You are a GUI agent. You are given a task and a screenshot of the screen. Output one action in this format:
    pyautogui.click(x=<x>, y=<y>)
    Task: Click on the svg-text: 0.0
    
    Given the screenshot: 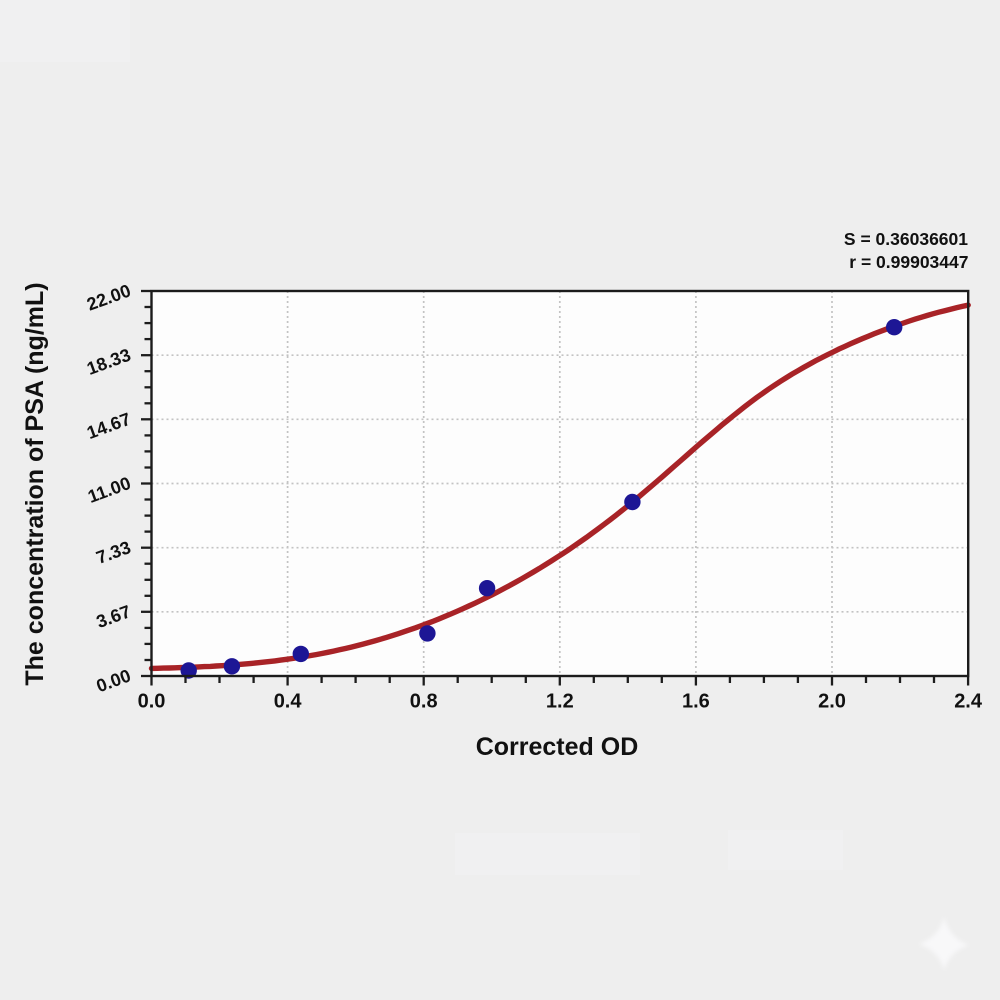 What is the action you would take?
    pyautogui.click(x=152, y=702)
    